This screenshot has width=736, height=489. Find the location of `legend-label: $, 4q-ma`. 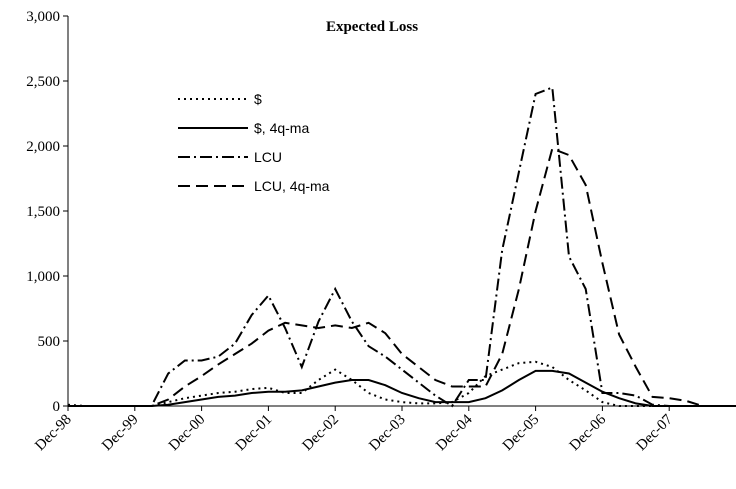

legend-label: $, 4q-ma is located at coordinates (281, 128).